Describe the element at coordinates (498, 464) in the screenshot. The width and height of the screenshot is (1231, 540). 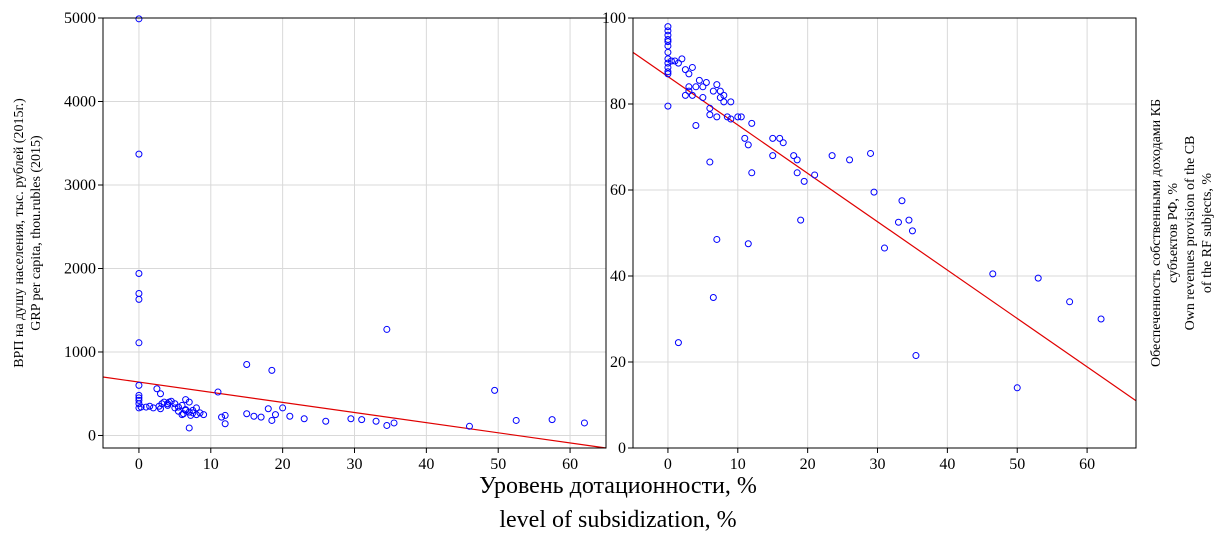
I see `left-xtick-label-5: 50` at that location.